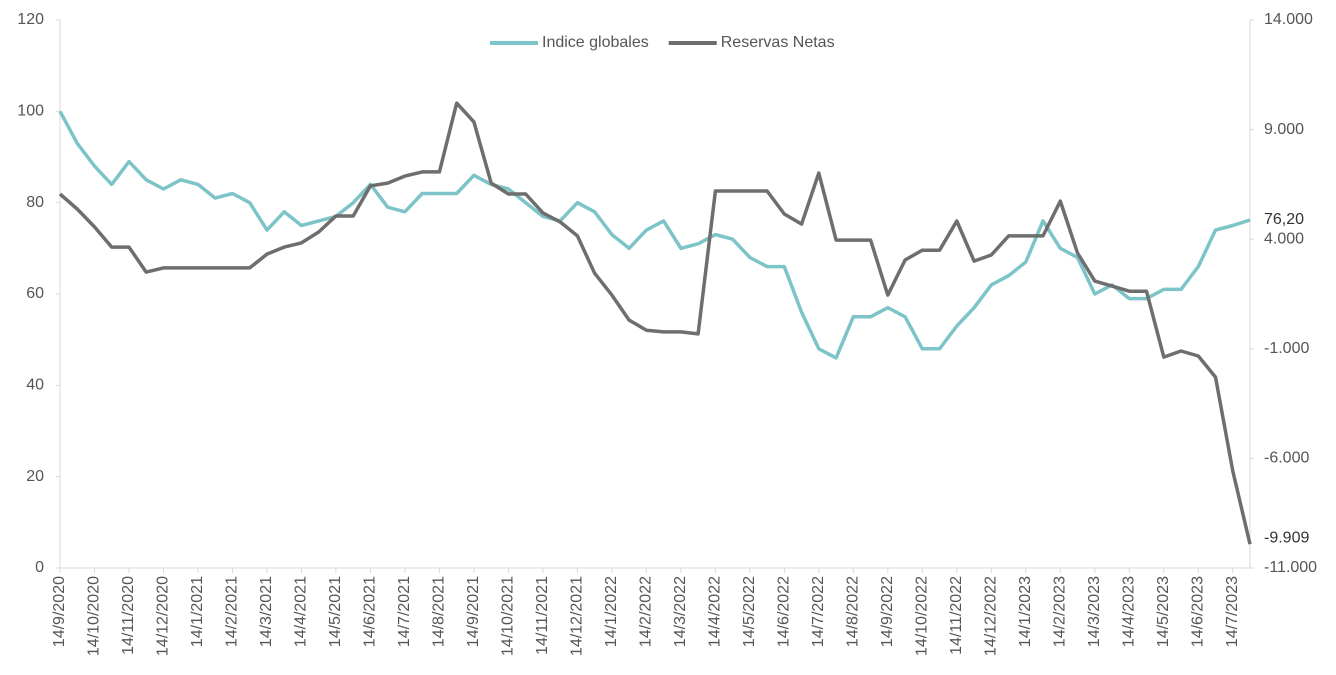 Image resolution: width=1336 pixels, height=675 pixels. I want to click on x-tick-label: 14/11/2022, so click(956, 615).